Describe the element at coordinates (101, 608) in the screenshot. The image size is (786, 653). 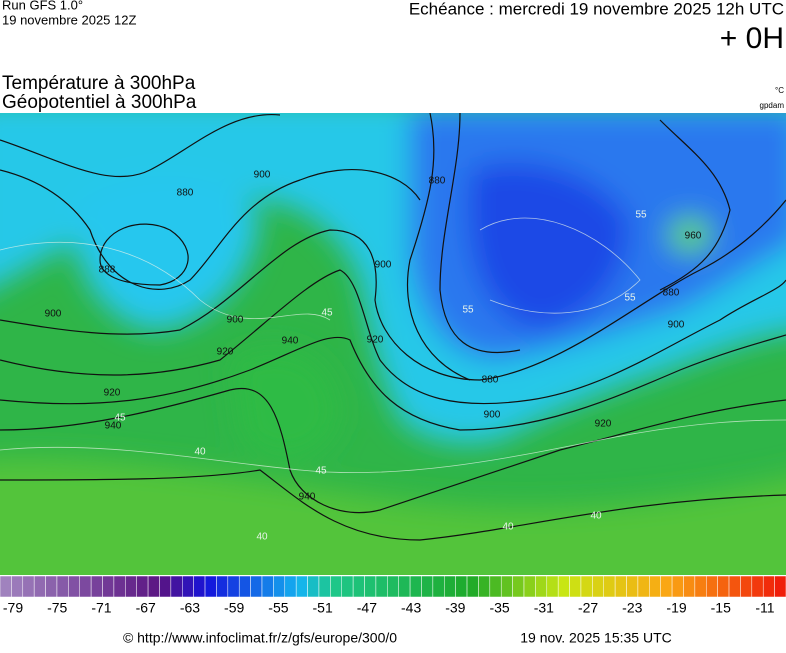
I see `colorbar-label: -71` at that location.